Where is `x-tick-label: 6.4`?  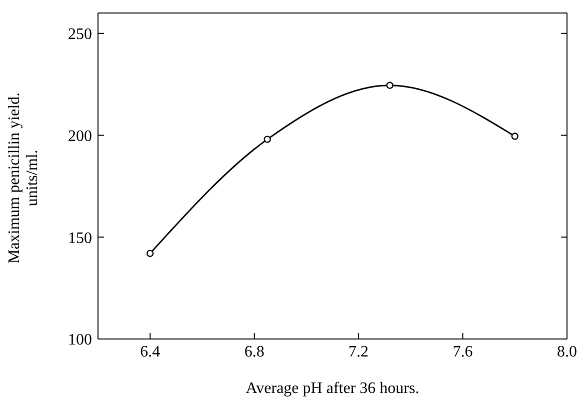
x-tick-label: 6.4 is located at coordinates (150, 351).